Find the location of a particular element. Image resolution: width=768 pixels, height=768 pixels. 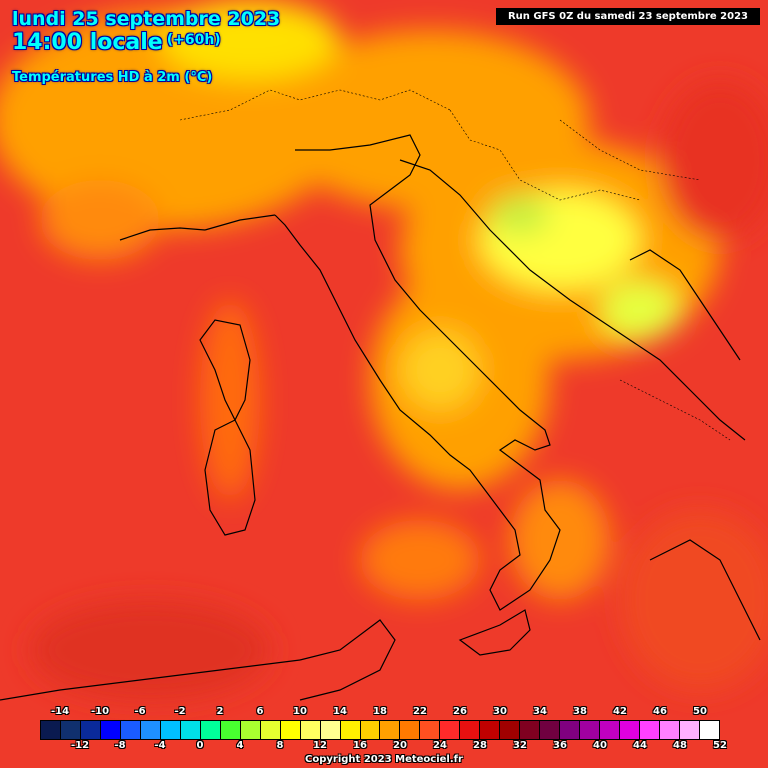

legend-label: -2 is located at coordinates (180, 711).